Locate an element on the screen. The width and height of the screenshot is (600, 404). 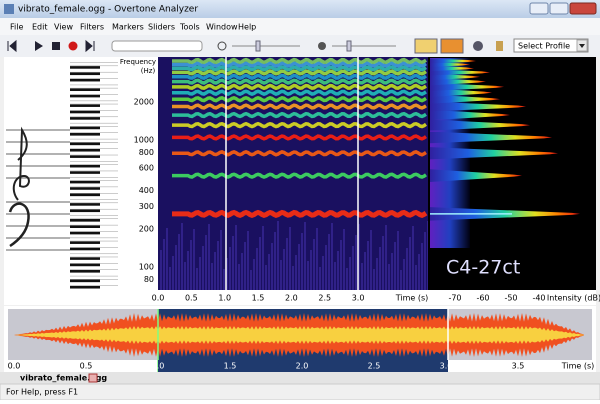
menu-item: View is located at coordinates (63, 27).